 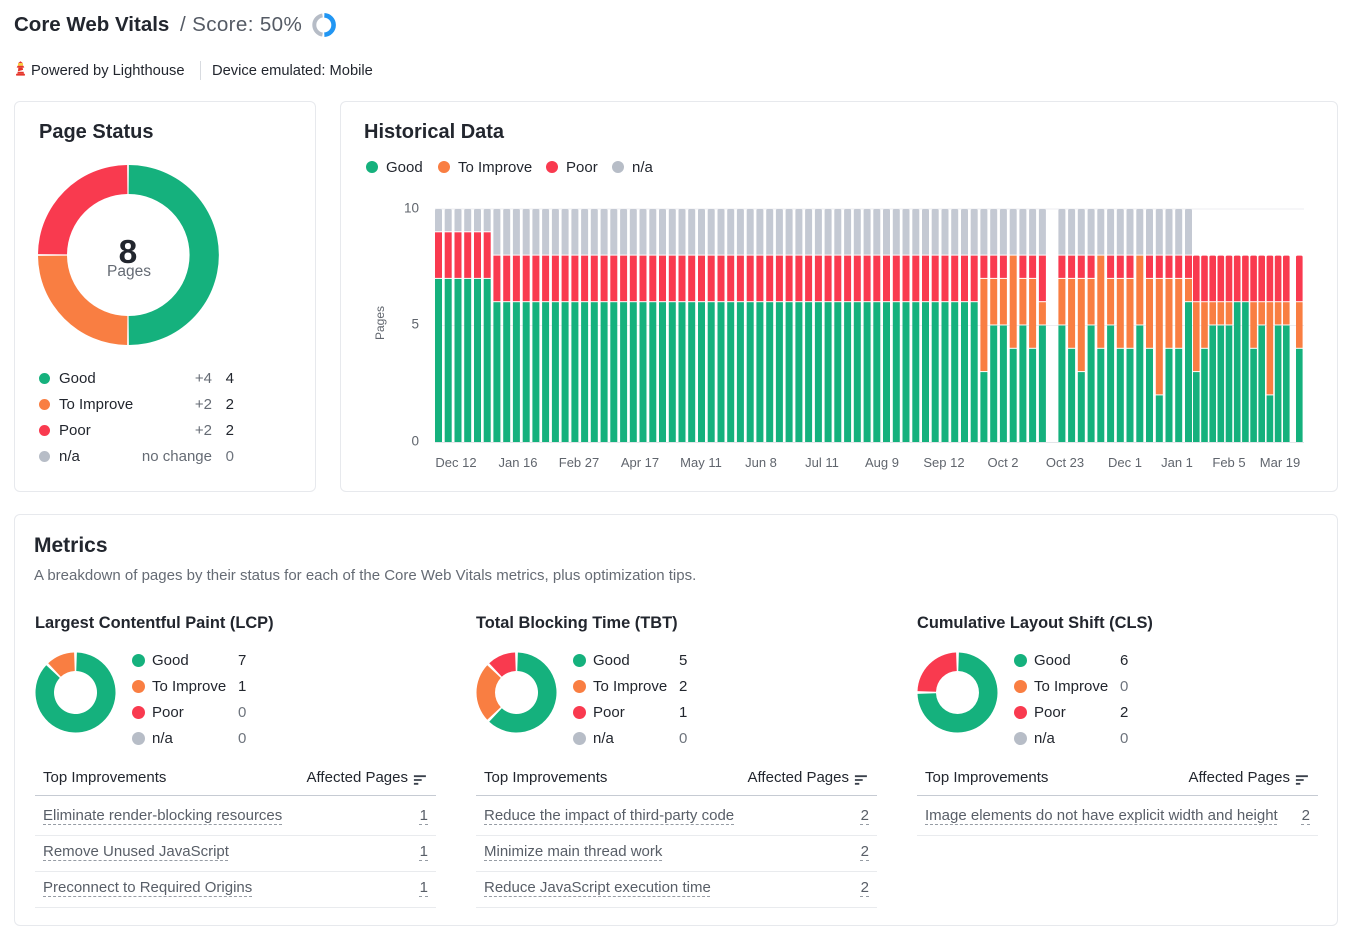 I want to click on svg-text: Oct 2, so click(x=1002, y=462).